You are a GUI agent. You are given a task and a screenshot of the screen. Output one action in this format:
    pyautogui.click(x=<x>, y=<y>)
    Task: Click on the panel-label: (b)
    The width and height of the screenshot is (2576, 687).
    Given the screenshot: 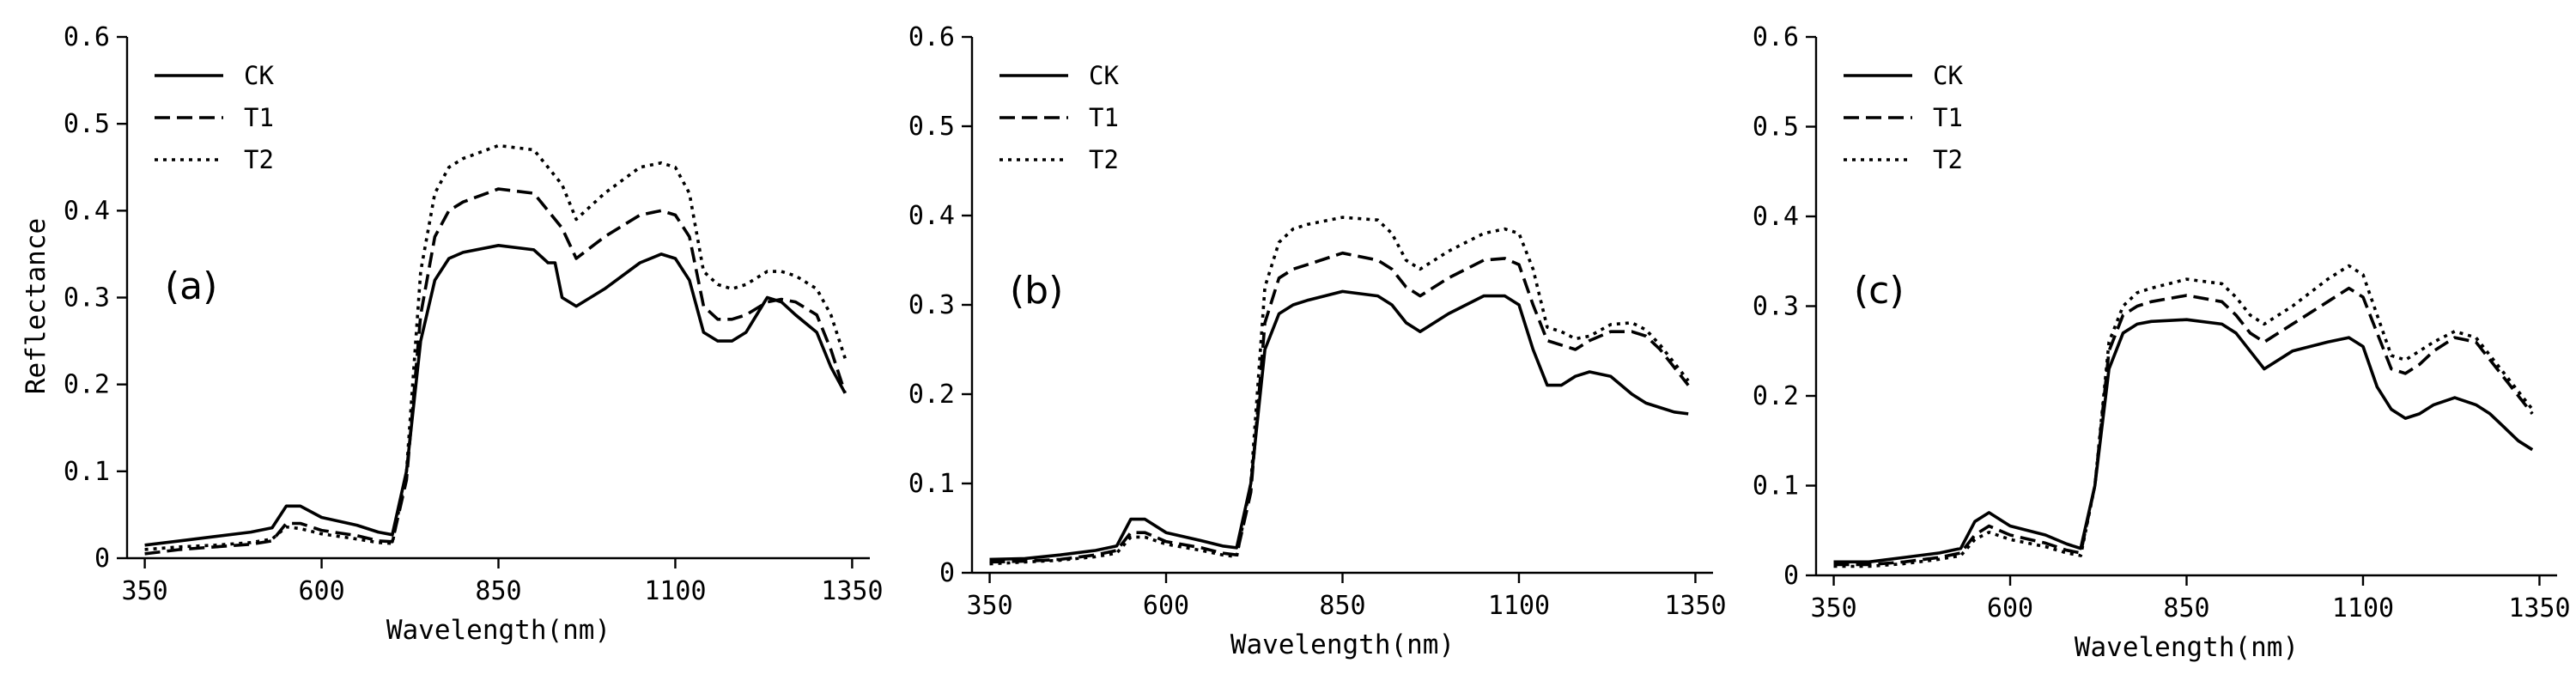 What is the action you would take?
    pyautogui.click(x=1036, y=291)
    